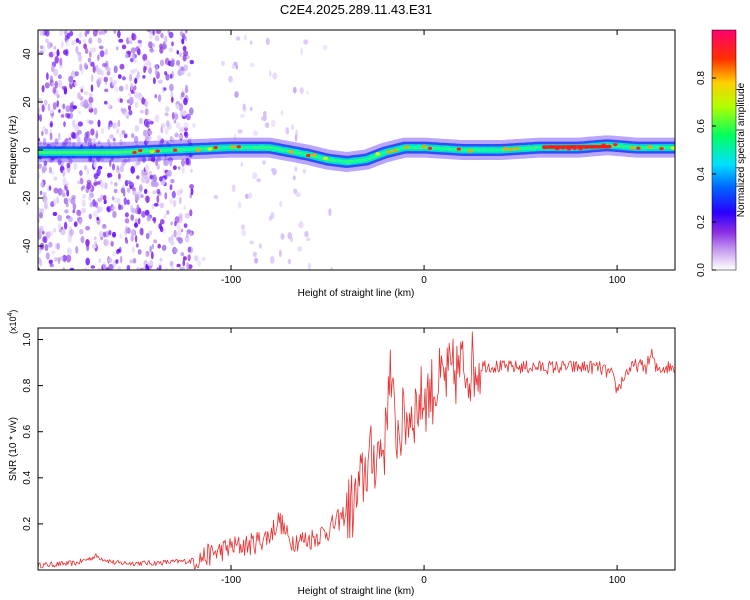 Image resolution: width=750 pixels, height=600 pixels. Describe the element at coordinates (706, 174) in the screenshot. I see `colorbar-ticks: 0.0 0.2 0.4 0.6 0.8` at that location.